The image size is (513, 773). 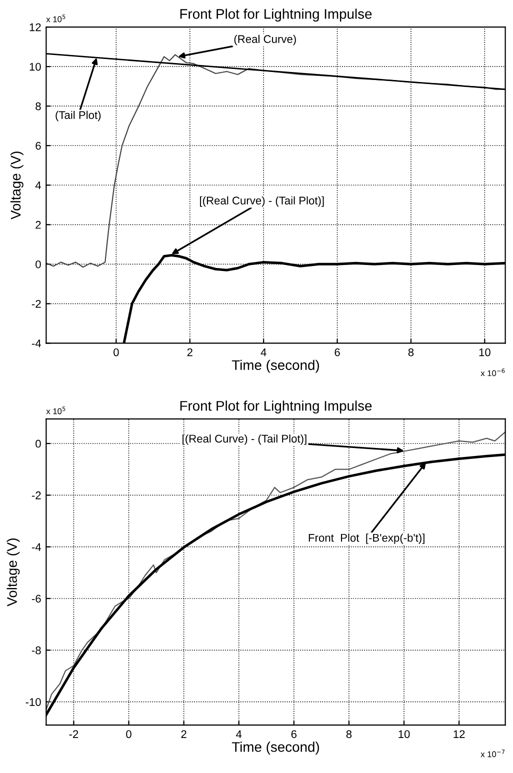 What do you see at coordinates (492, 754) in the screenshot?
I see `text: x 10$^{−7}$` at bounding box center [492, 754].